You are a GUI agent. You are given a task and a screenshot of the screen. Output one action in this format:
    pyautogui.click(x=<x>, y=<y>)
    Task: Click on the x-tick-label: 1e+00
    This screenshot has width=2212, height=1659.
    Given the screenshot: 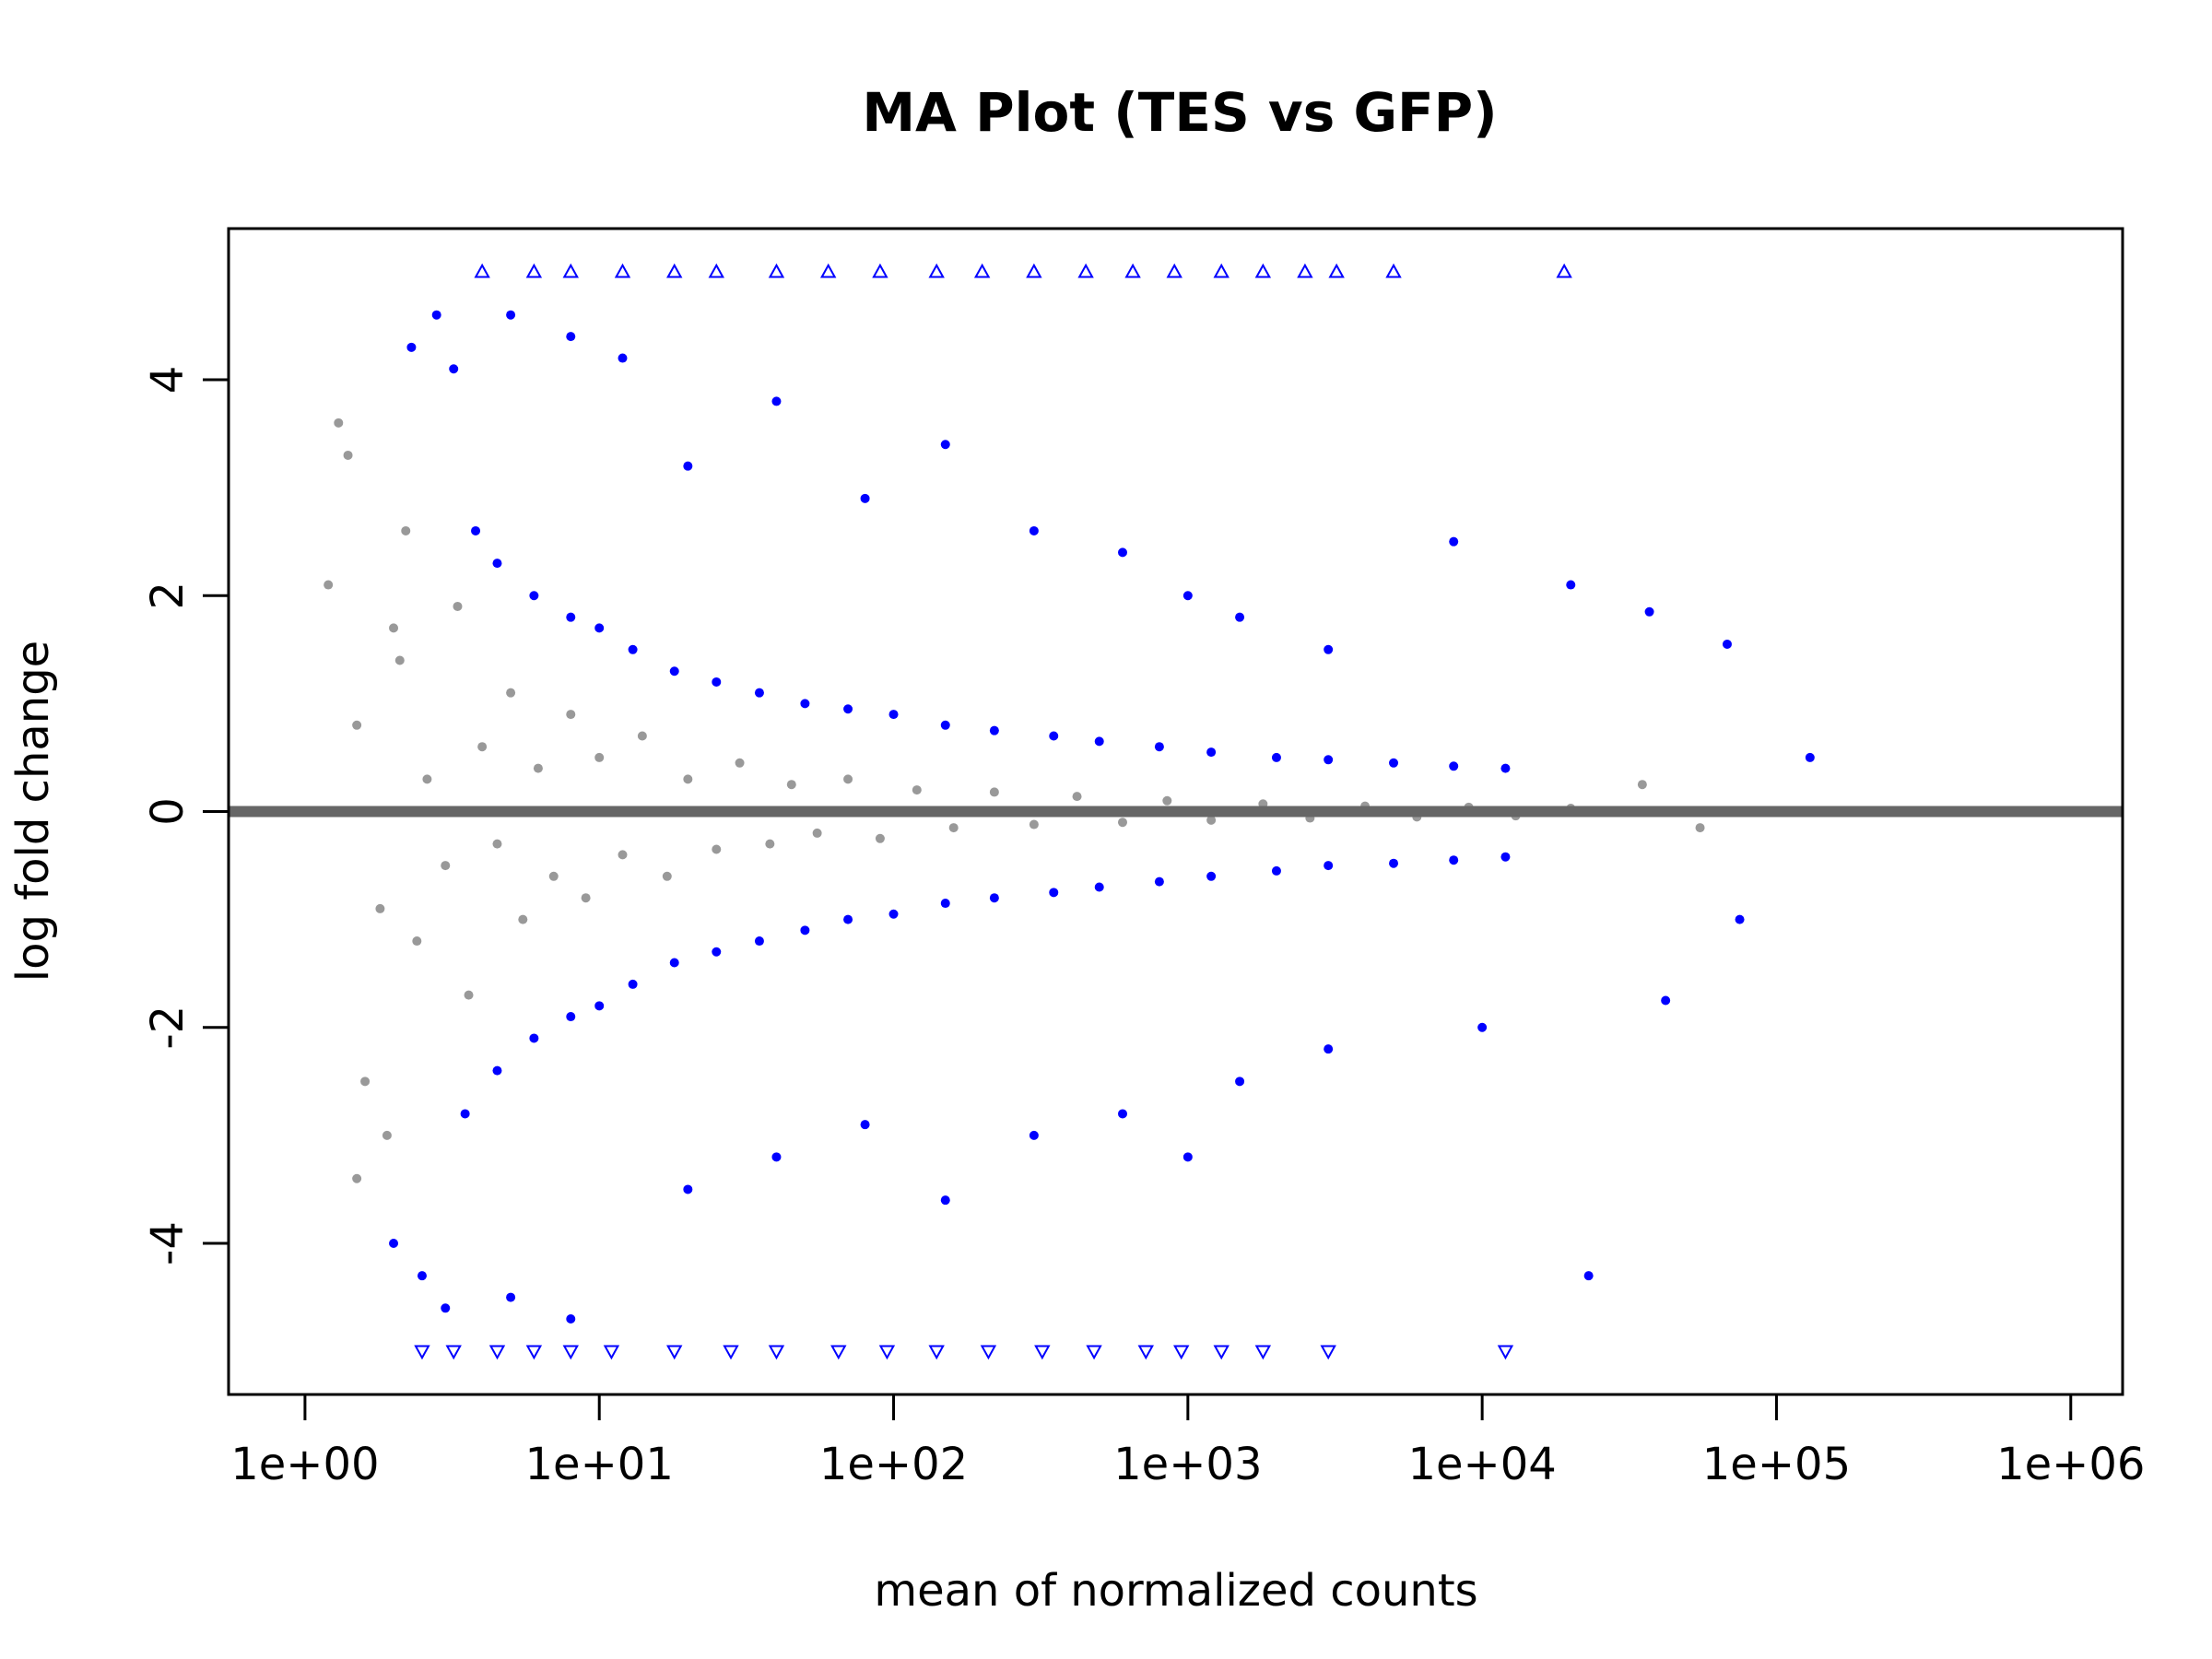 What is the action you would take?
    pyautogui.click(x=304, y=1464)
    